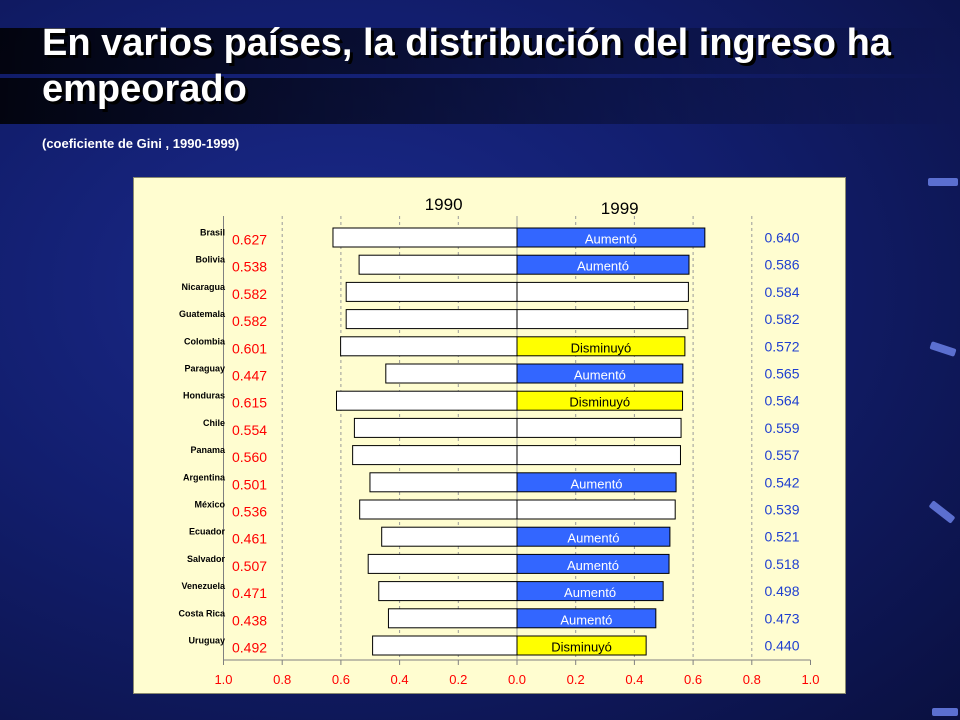 The height and width of the screenshot is (720, 960). Describe the element at coordinates (210, 260) in the screenshot. I see `country-label: Bolivia` at that location.